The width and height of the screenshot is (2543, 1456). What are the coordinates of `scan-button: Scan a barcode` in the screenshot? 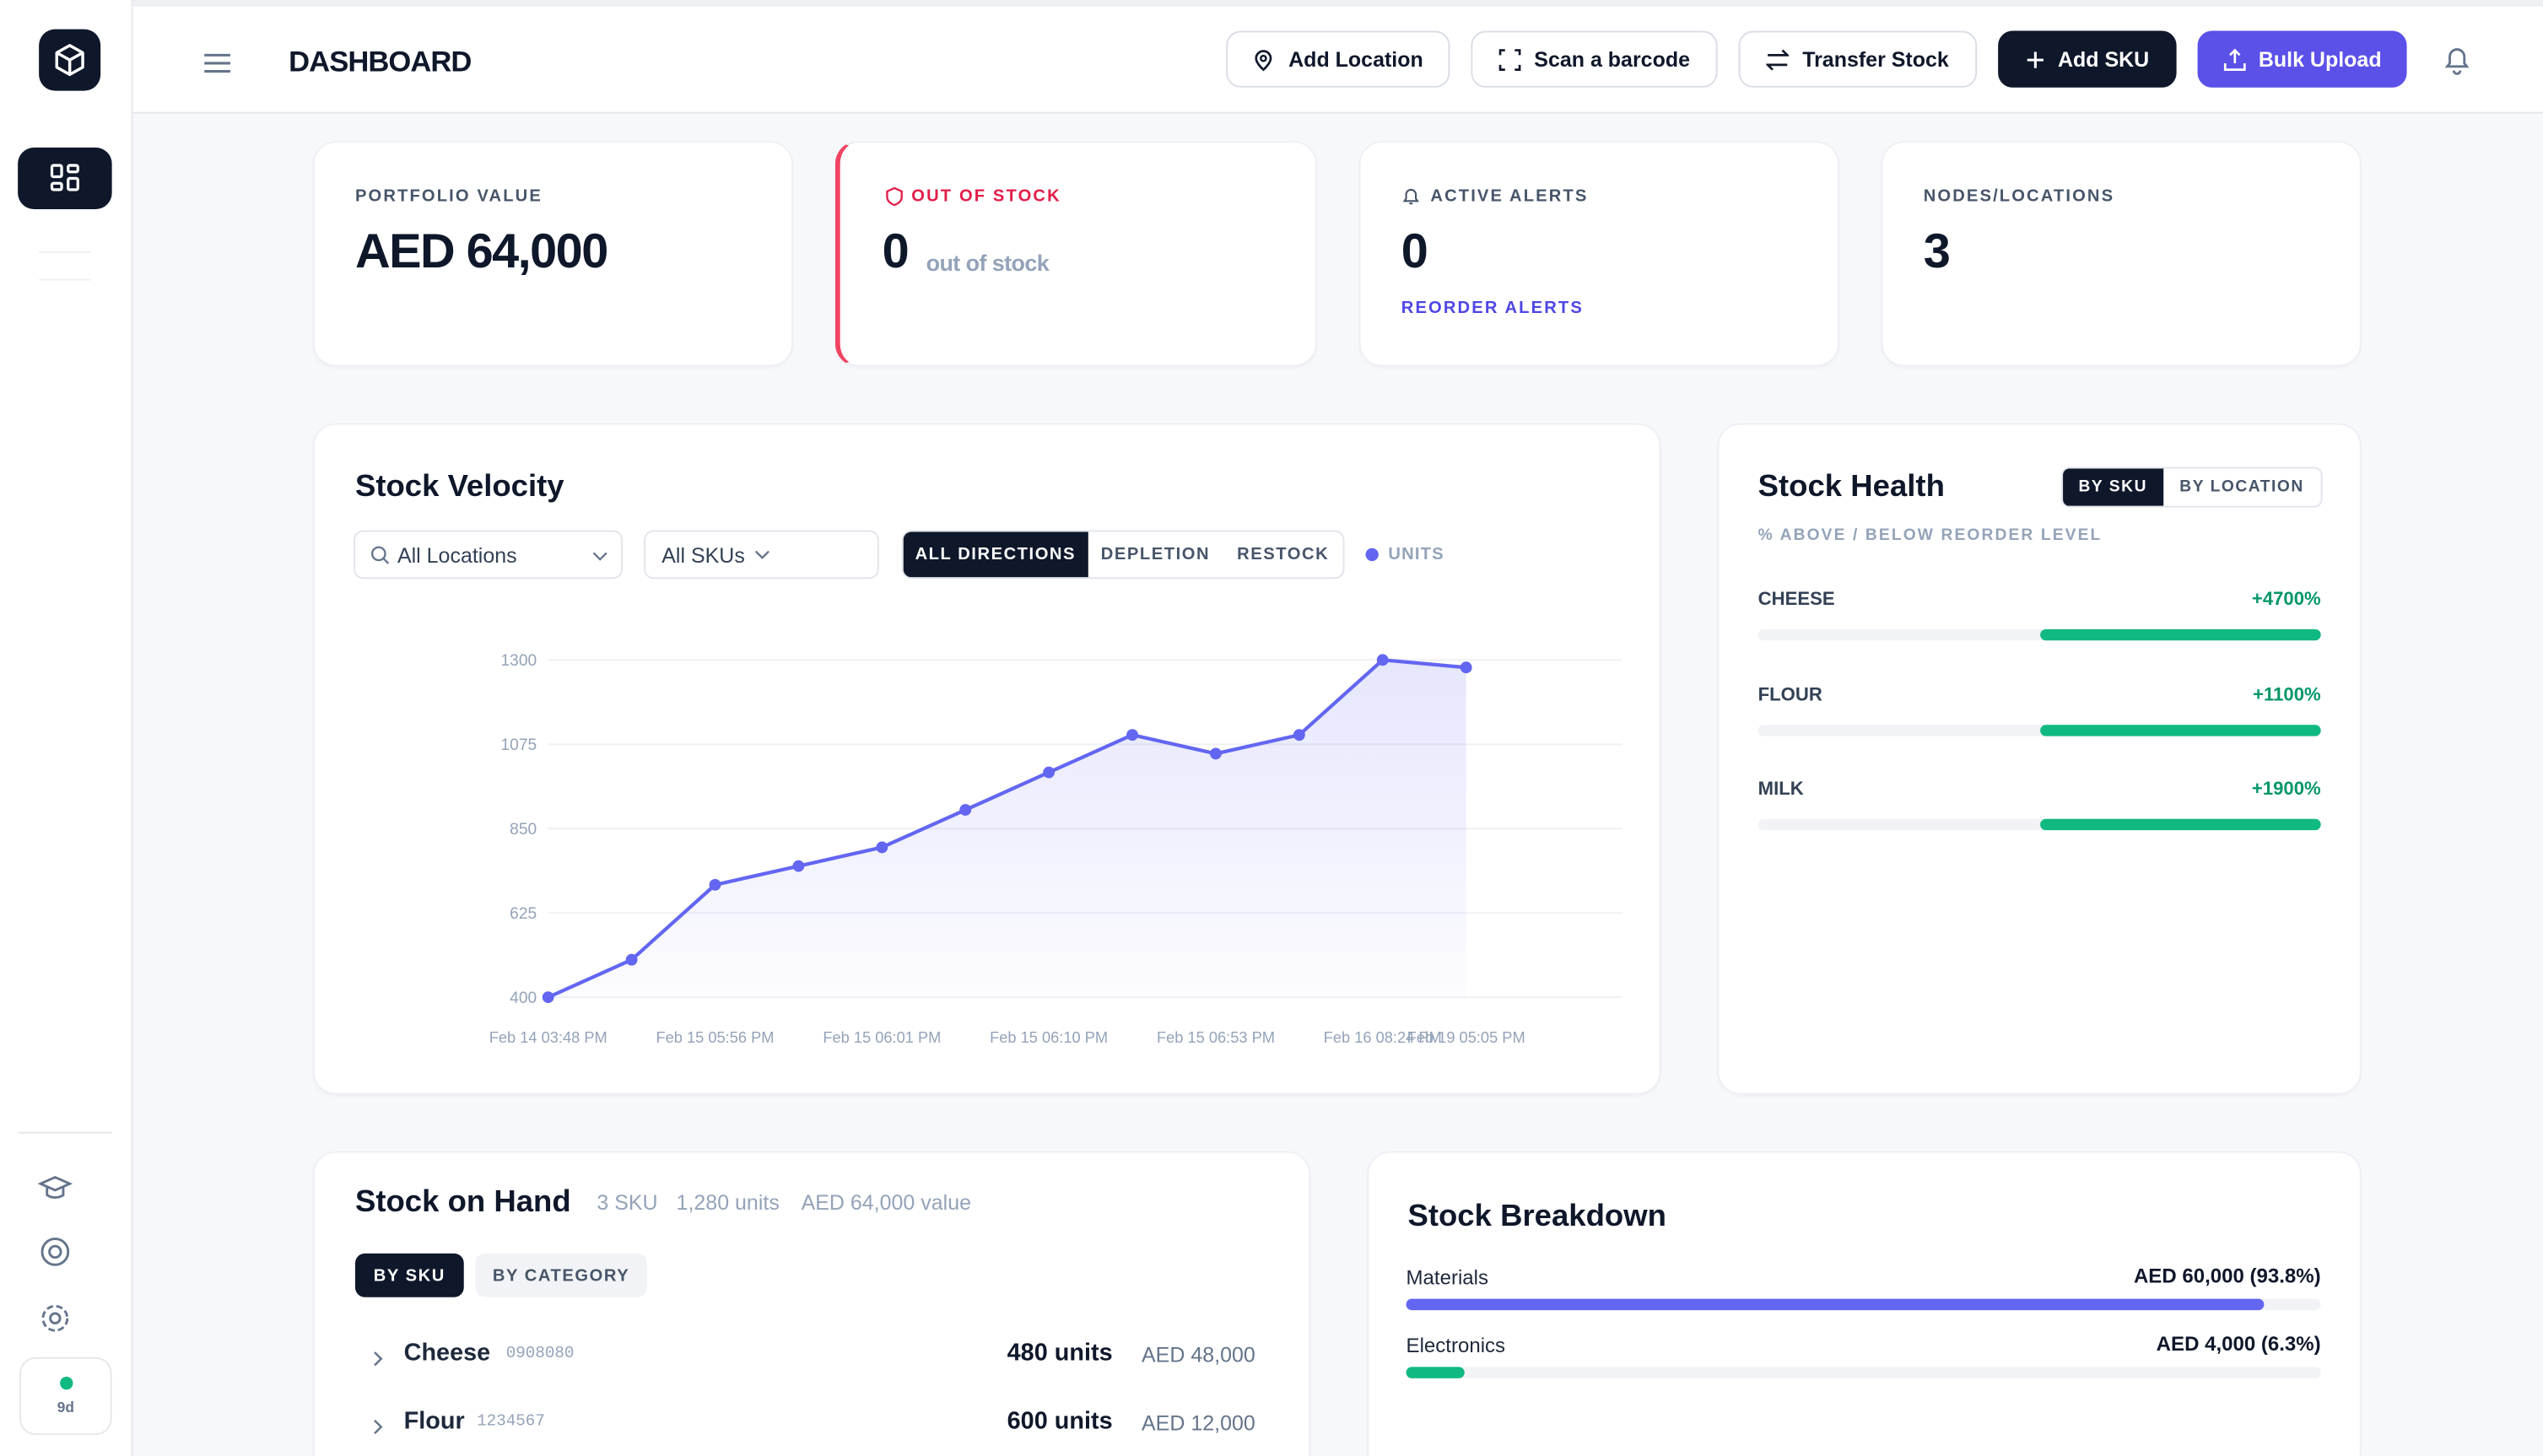 It's located at (1594, 59).